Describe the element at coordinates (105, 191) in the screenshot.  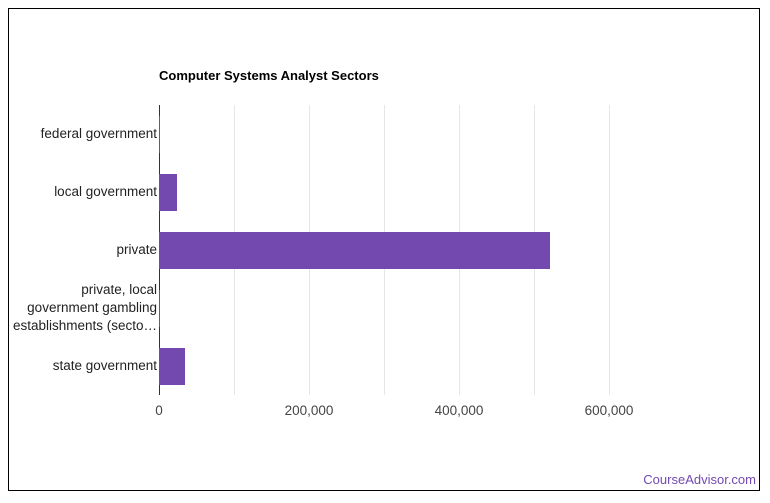
I see `category-label: local government` at that location.